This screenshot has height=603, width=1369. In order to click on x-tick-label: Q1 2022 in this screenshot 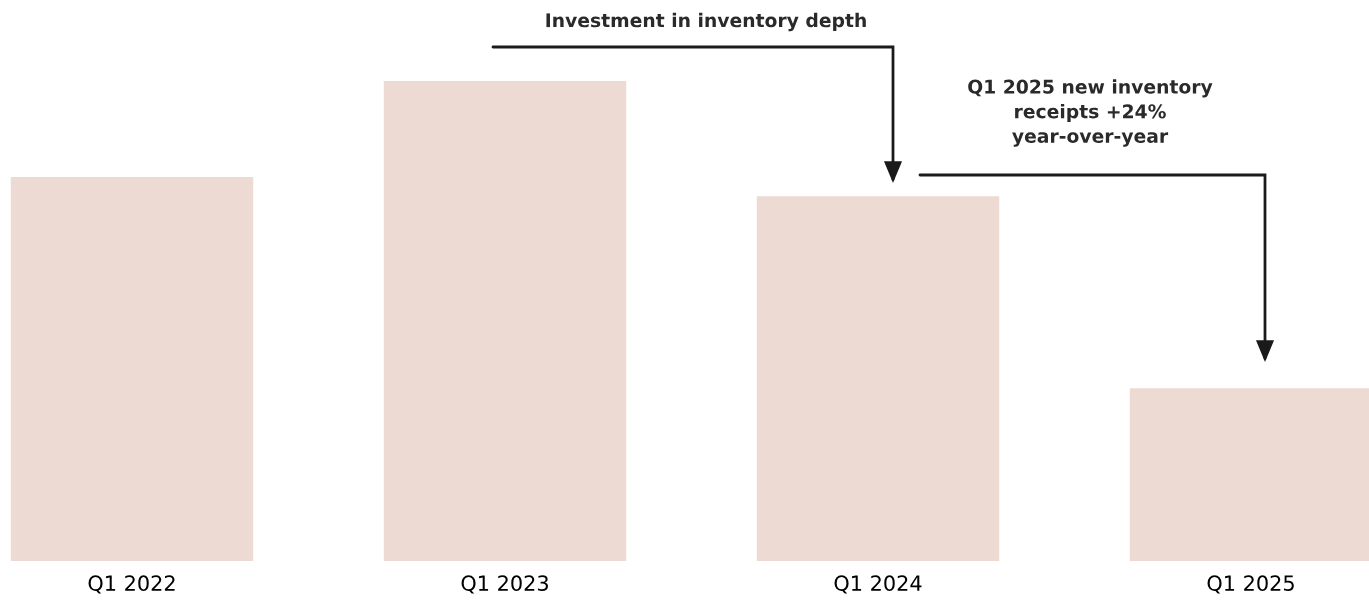, I will do `click(131, 584)`.